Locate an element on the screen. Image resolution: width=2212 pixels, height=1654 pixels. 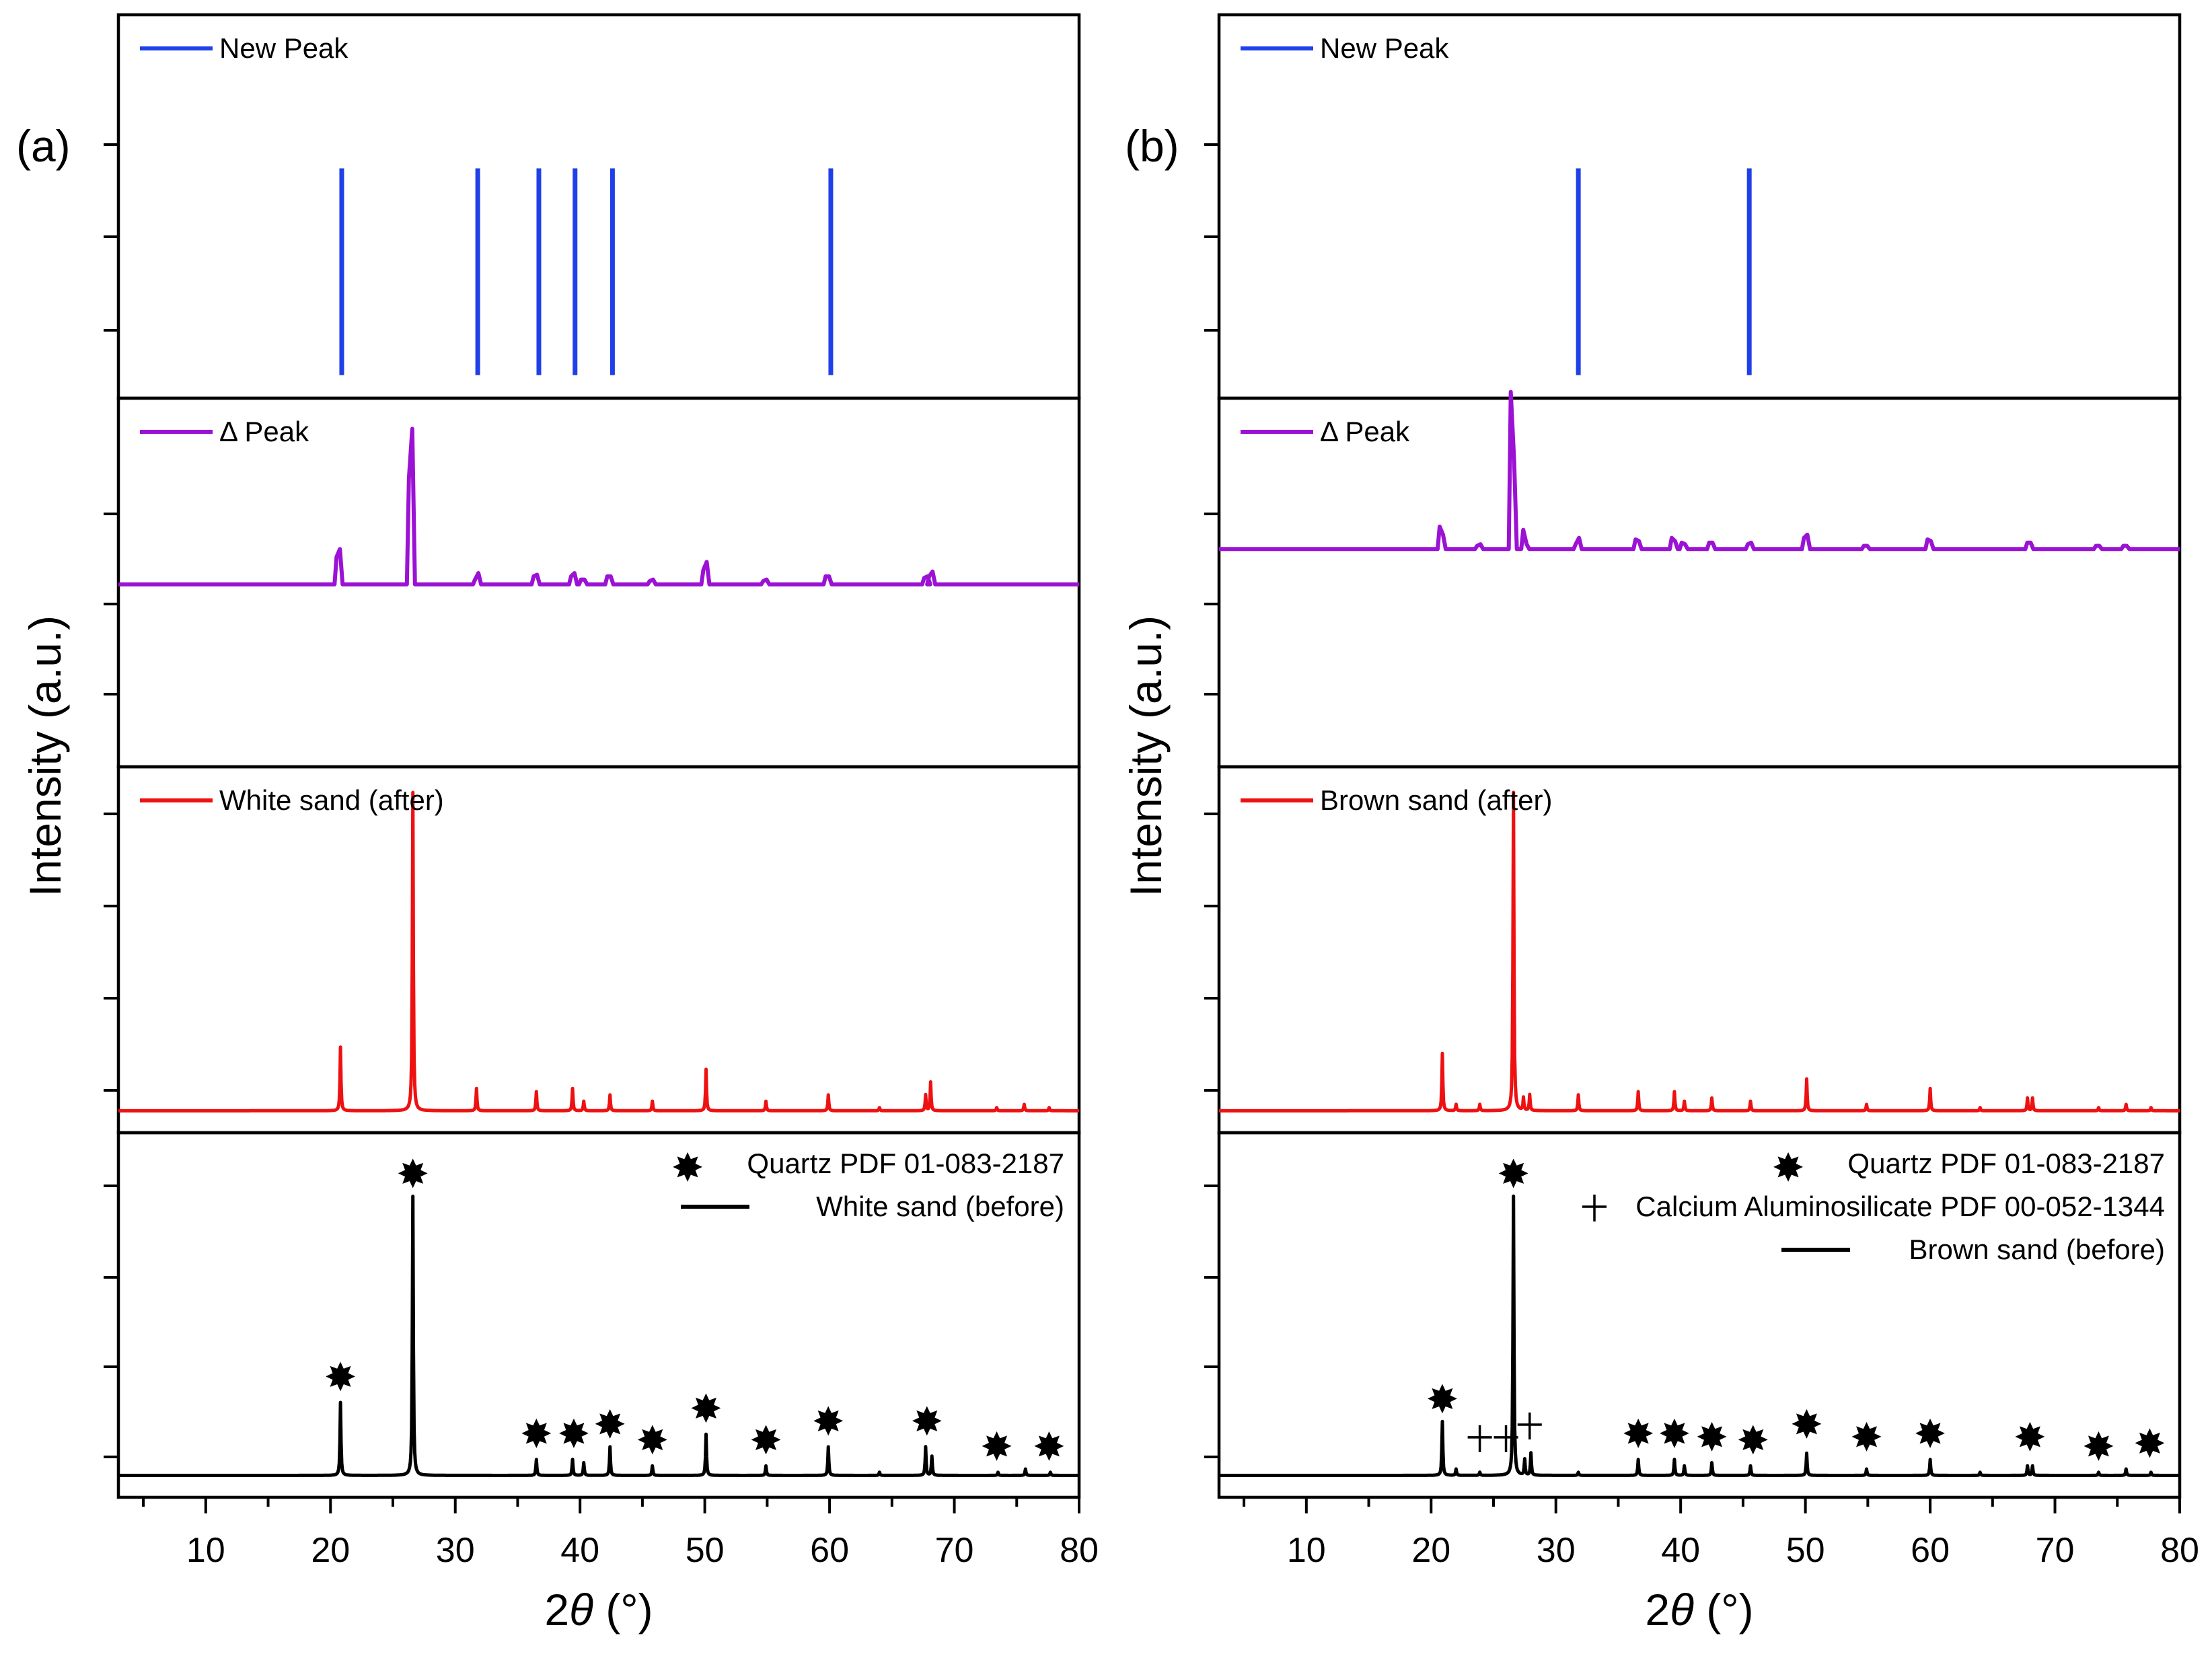
x-tick-label: 80 is located at coordinates (1079, 1550).